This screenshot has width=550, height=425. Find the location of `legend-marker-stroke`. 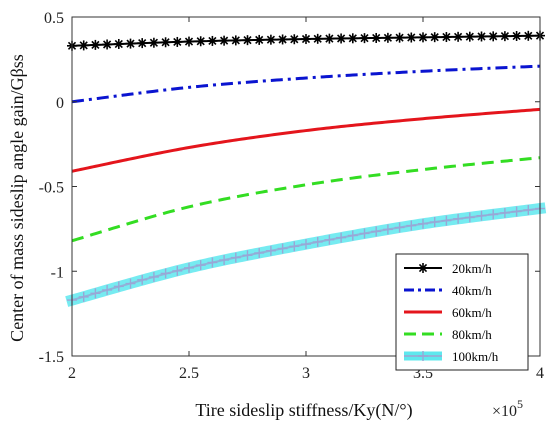

legend-marker-stroke is located at coordinates (423, 268).